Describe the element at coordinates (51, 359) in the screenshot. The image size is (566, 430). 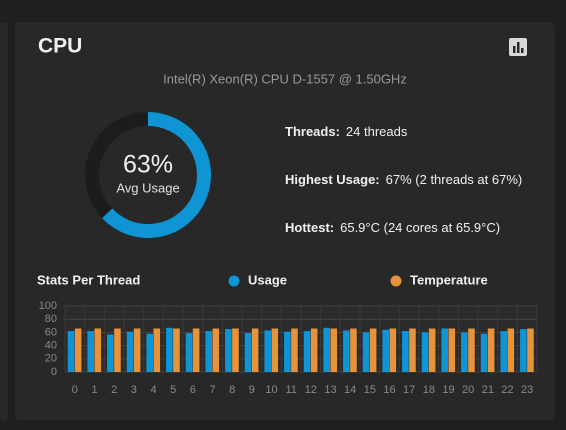
I see `y-tick-label: 20` at that location.